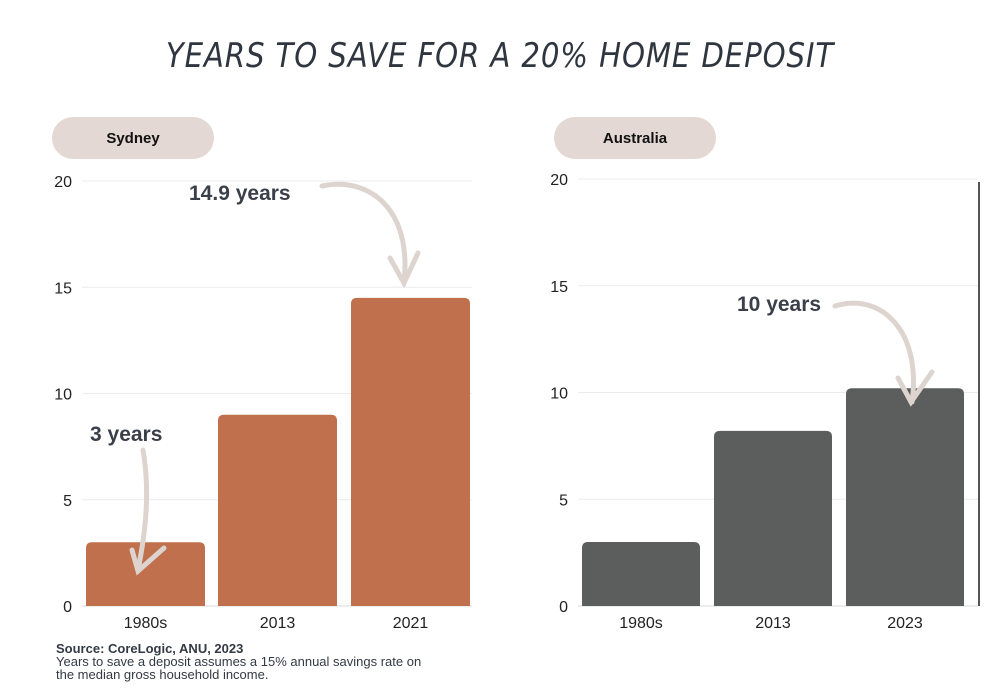 The image size is (1000, 700). Describe the element at coordinates (150, 648) in the screenshot. I see `source-title: Source: CoreLogic, ANU, 2023` at that location.